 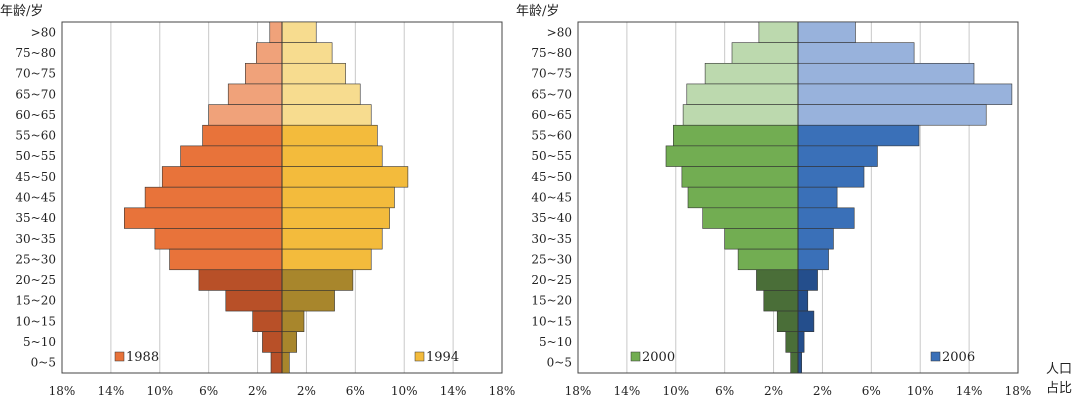 I want to click on bar-1988-30~35, so click(x=218, y=239).